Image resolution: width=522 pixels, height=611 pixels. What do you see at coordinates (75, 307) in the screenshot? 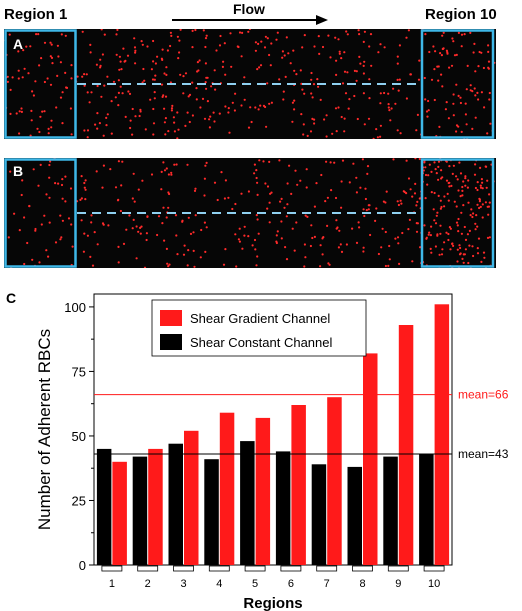
I see `y-tick-label: 100` at bounding box center [75, 307].